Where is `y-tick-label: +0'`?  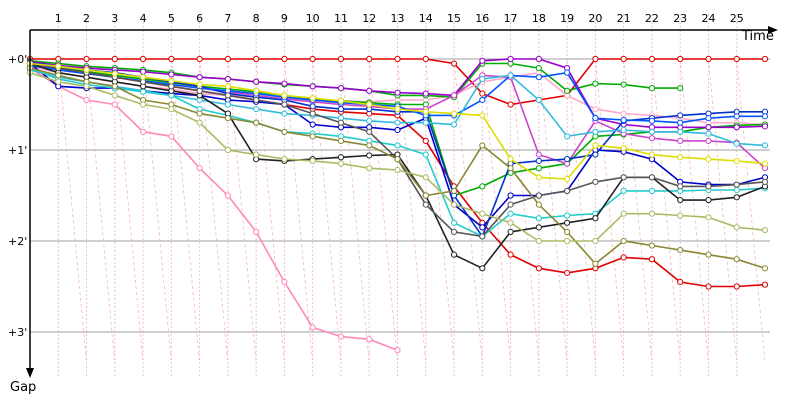
y-tick-label: +0' is located at coordinates (17, 59).